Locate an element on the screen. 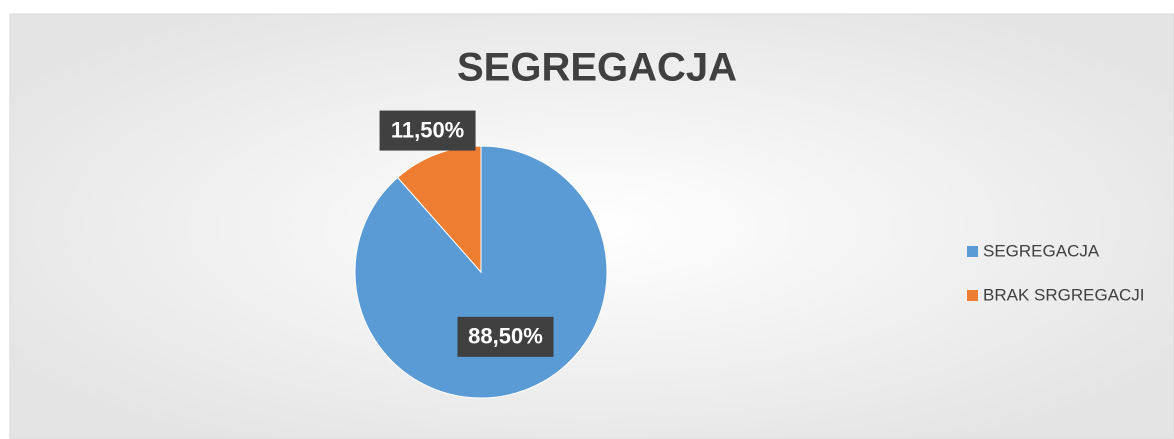 This screenshot has width=1174, height=439. data-label: 11,50% is located at coordinates (427, 129).